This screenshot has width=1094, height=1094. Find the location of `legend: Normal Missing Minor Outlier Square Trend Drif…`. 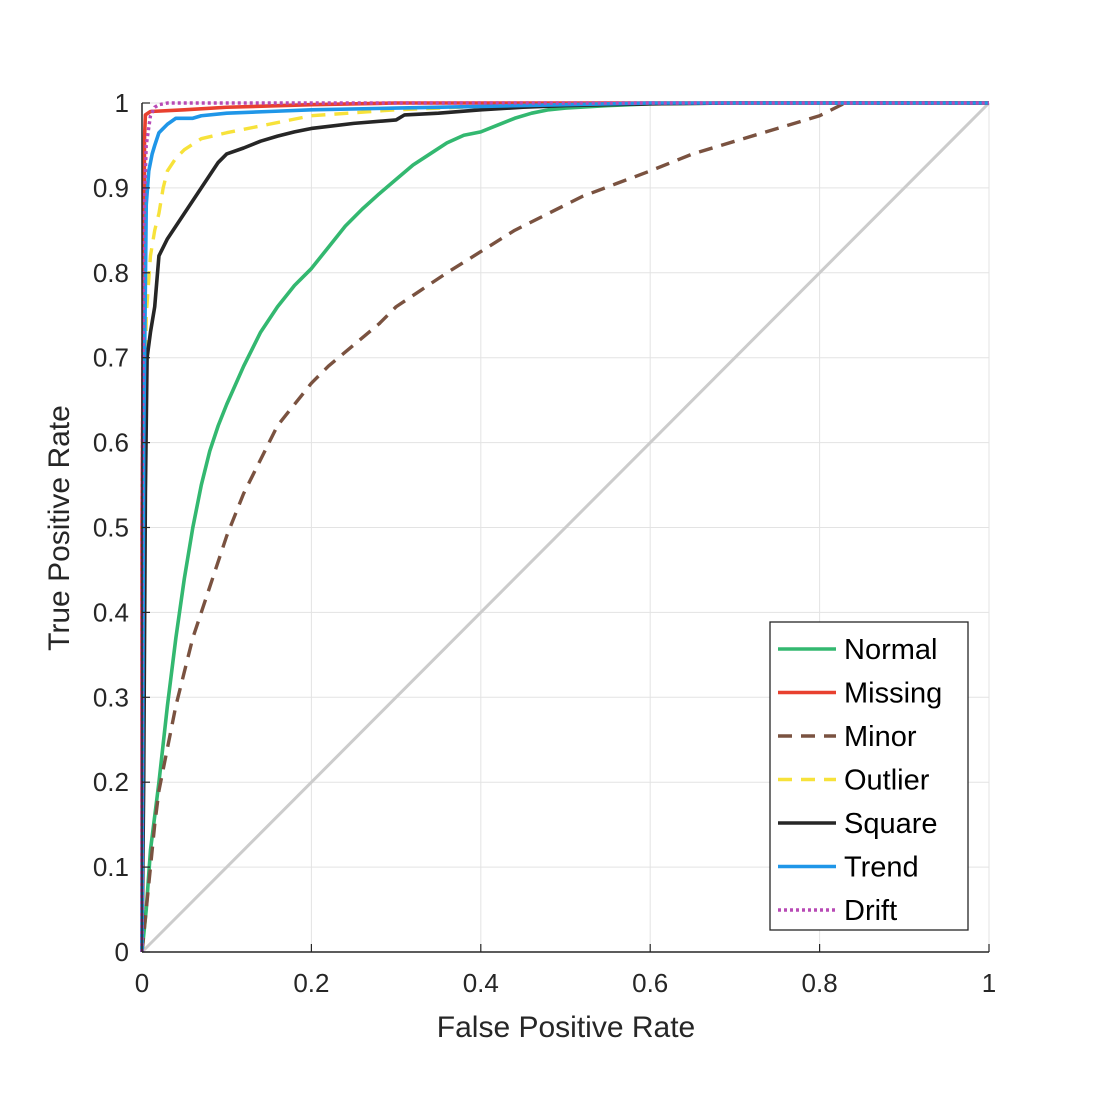

legend: Normal Missing Minor Outlier Square Trend Drif… is located at coordinates (869, 776).